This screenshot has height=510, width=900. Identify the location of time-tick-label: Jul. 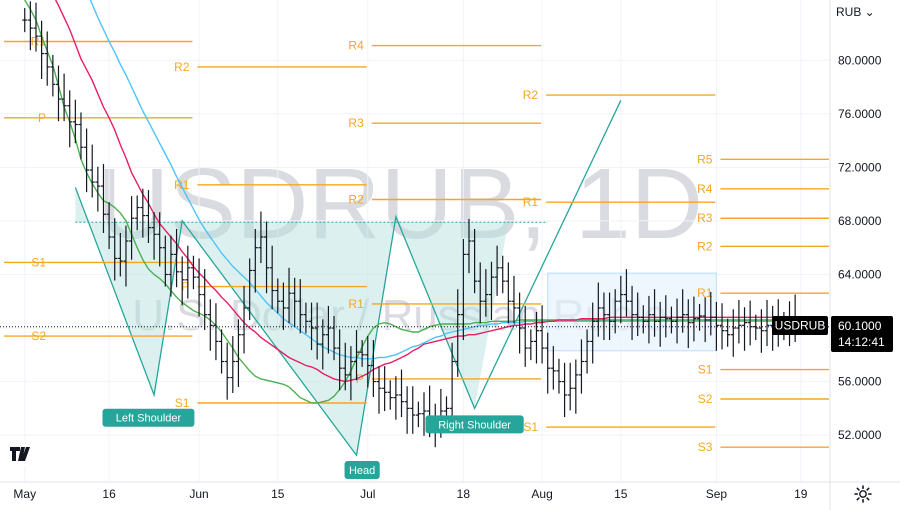
(367, 494).